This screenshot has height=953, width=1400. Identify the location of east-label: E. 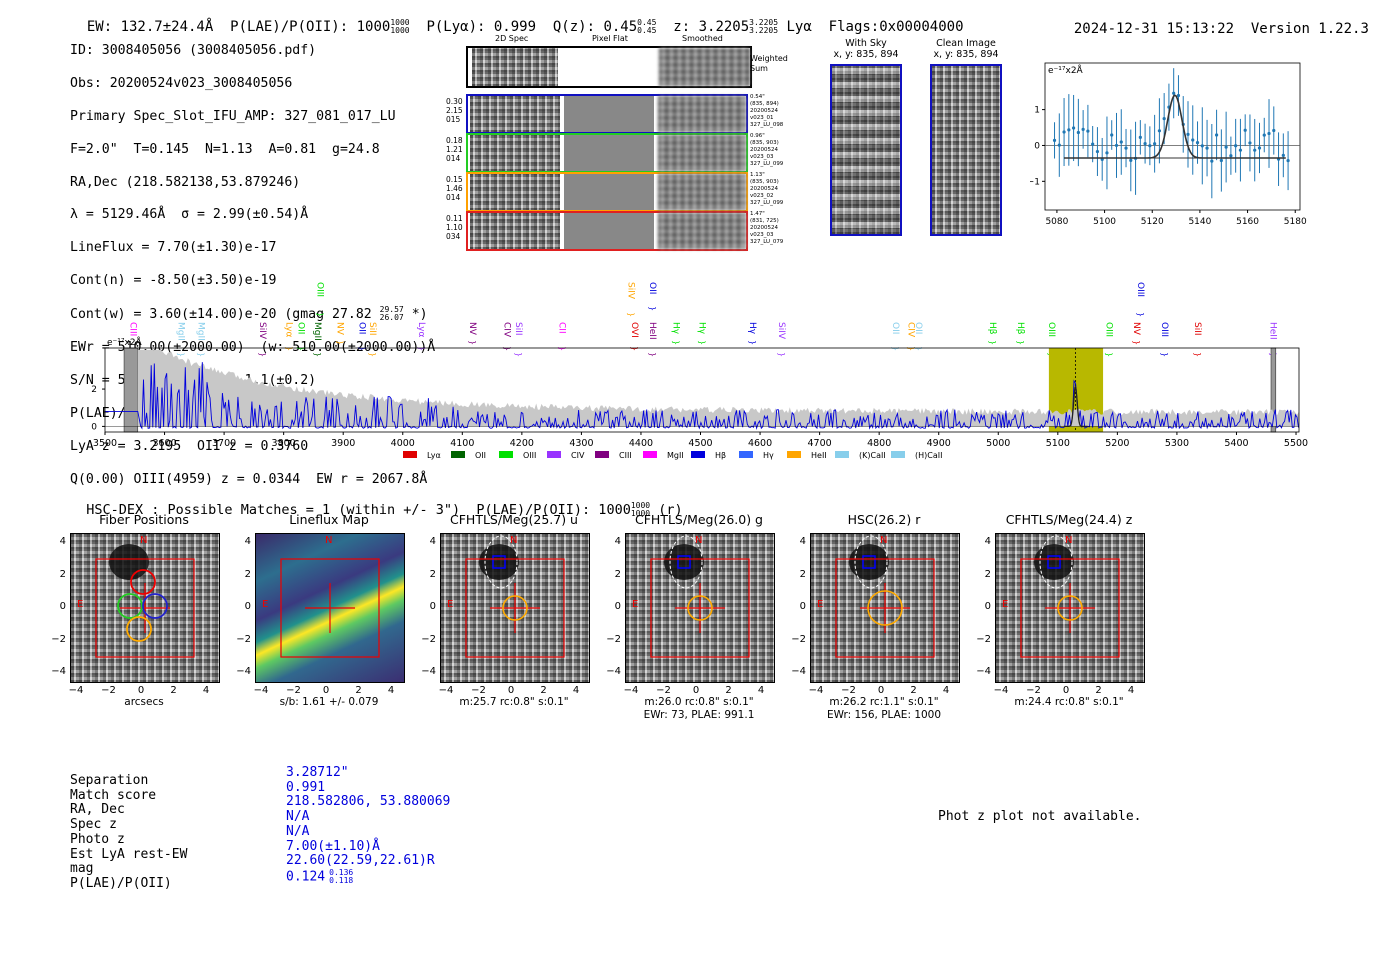
(265, 604).